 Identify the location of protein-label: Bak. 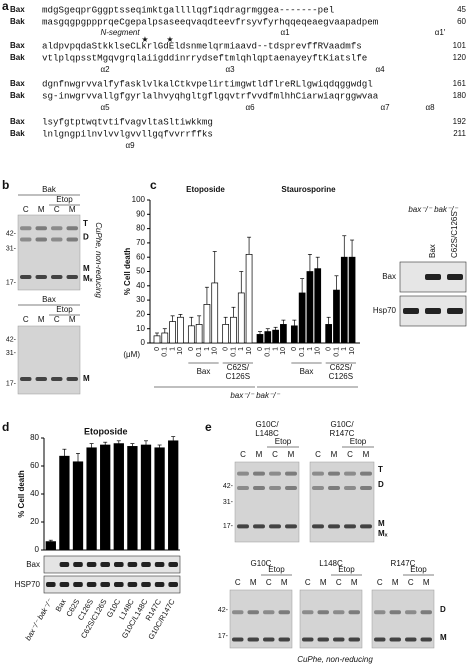
(49, 189).